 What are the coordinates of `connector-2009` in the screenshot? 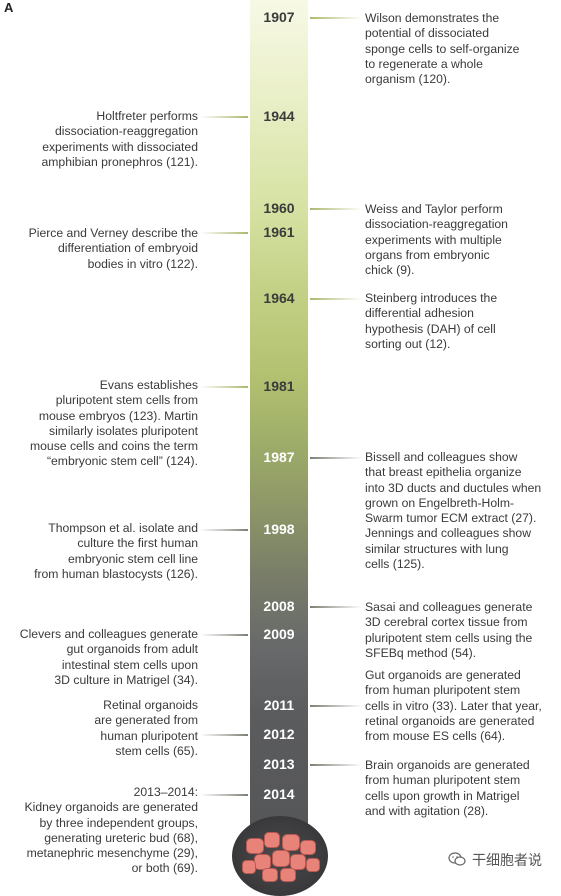 It's located at (224, 635).